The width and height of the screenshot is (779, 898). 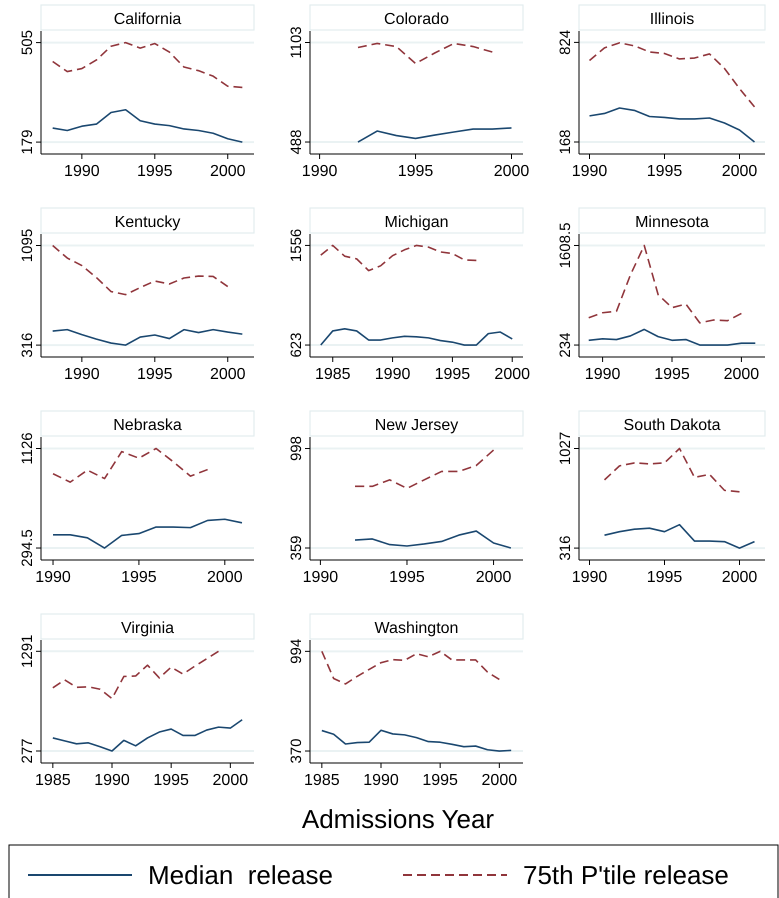 What do you see at coordinates (27, 751) in the screenshot?
I see `y-tick-label: 277` at bounding box center [27, 751].